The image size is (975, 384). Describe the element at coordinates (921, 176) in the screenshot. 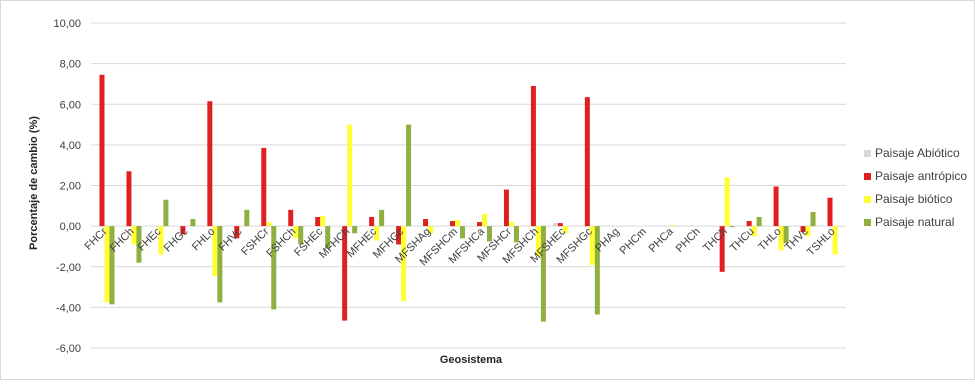

I see `legend-label: Paisaje antrópico` at that location.